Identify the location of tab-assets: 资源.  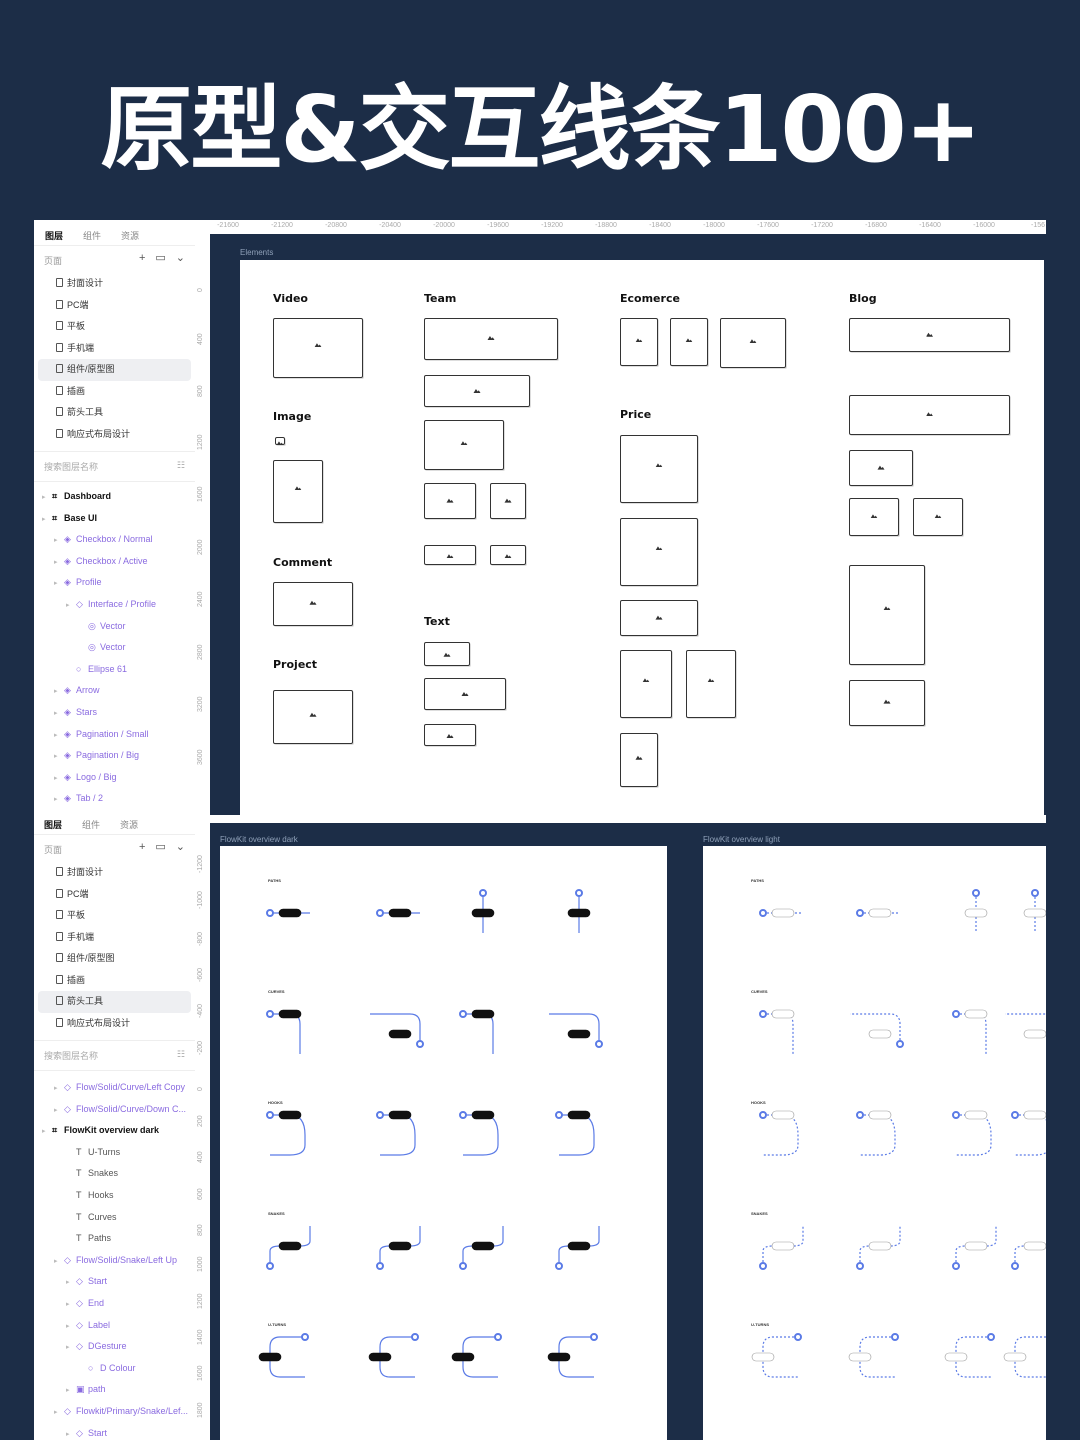
(130, 236).